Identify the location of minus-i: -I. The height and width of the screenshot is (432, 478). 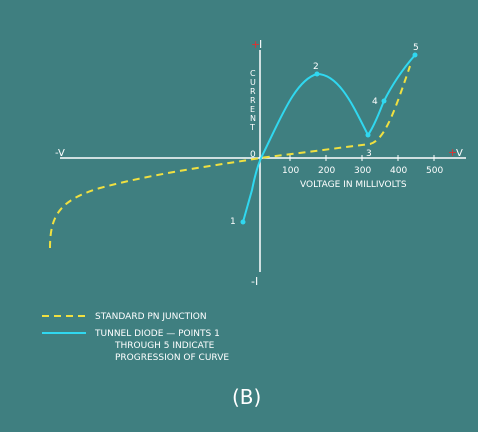
(254, 281).